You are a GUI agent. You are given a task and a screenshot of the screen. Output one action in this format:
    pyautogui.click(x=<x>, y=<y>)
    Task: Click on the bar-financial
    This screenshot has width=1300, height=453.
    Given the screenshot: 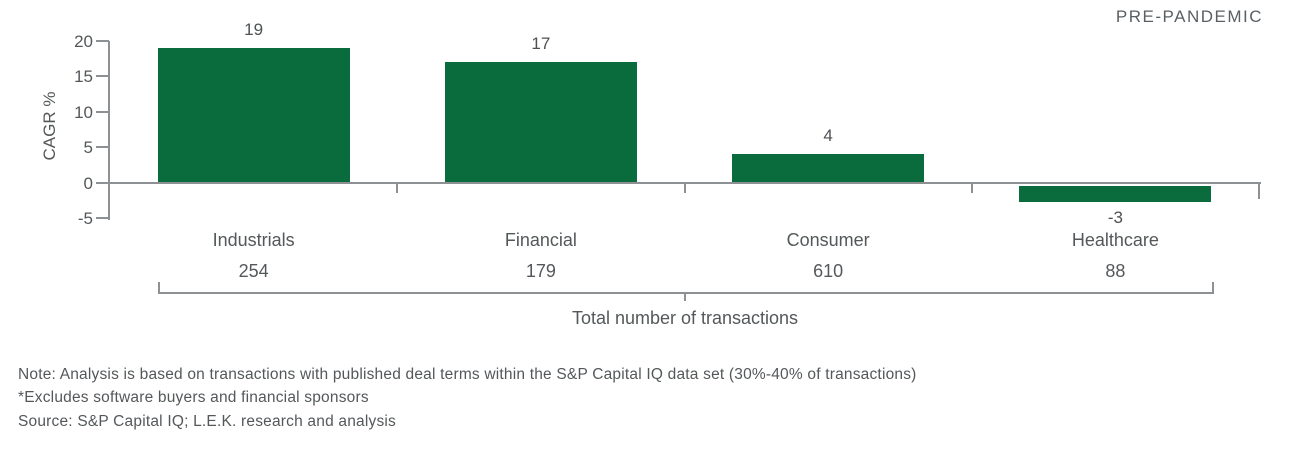 What is the action you would take?
    pyautogui.click(x=540, y=122)
    